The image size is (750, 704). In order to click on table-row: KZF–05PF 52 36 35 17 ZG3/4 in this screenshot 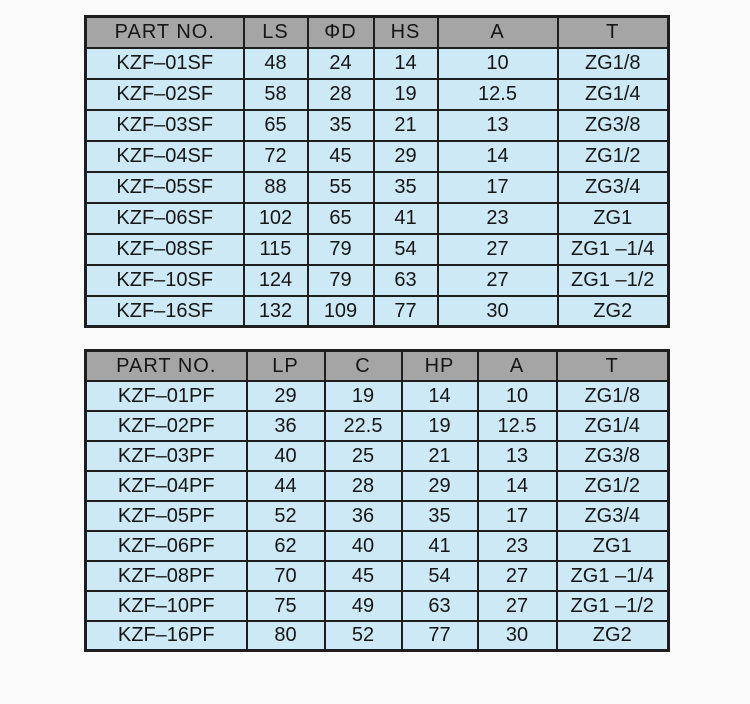, I will do `click(377, 515)`.